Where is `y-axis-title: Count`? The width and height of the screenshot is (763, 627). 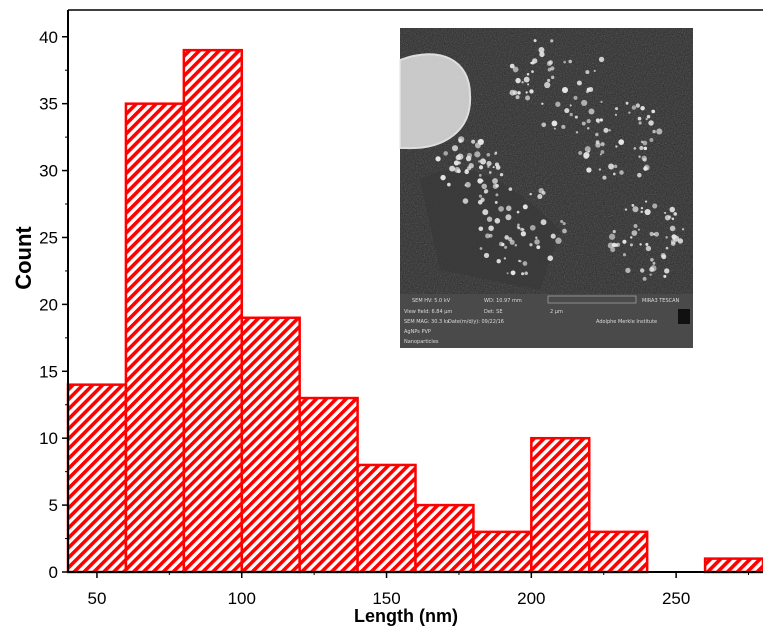
y-axis-title: Count is located at coordinates (23, 258).